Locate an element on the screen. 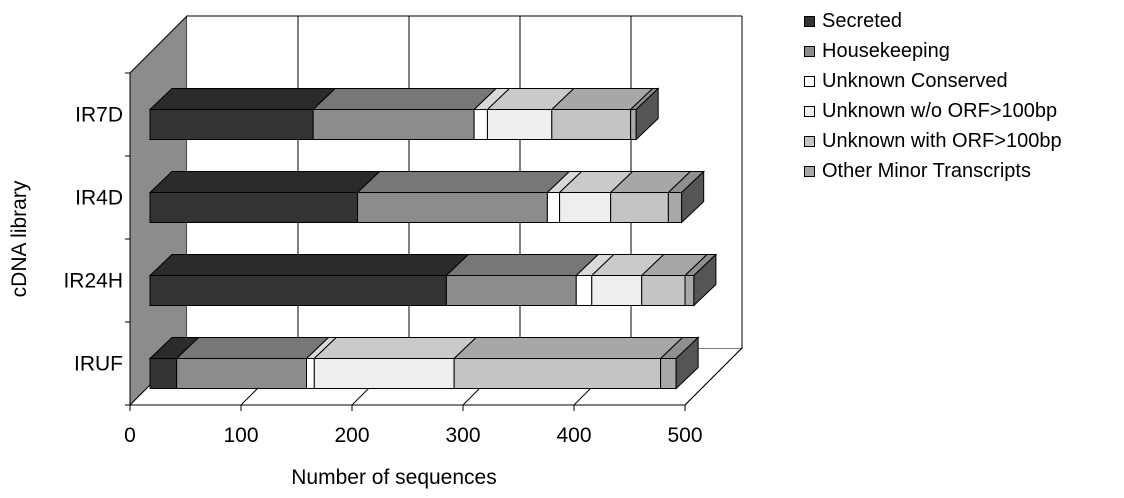 This screenshot has height=498, width=1124. bar-top-ir4d-housekeeping is located at coordinates (463, 182).